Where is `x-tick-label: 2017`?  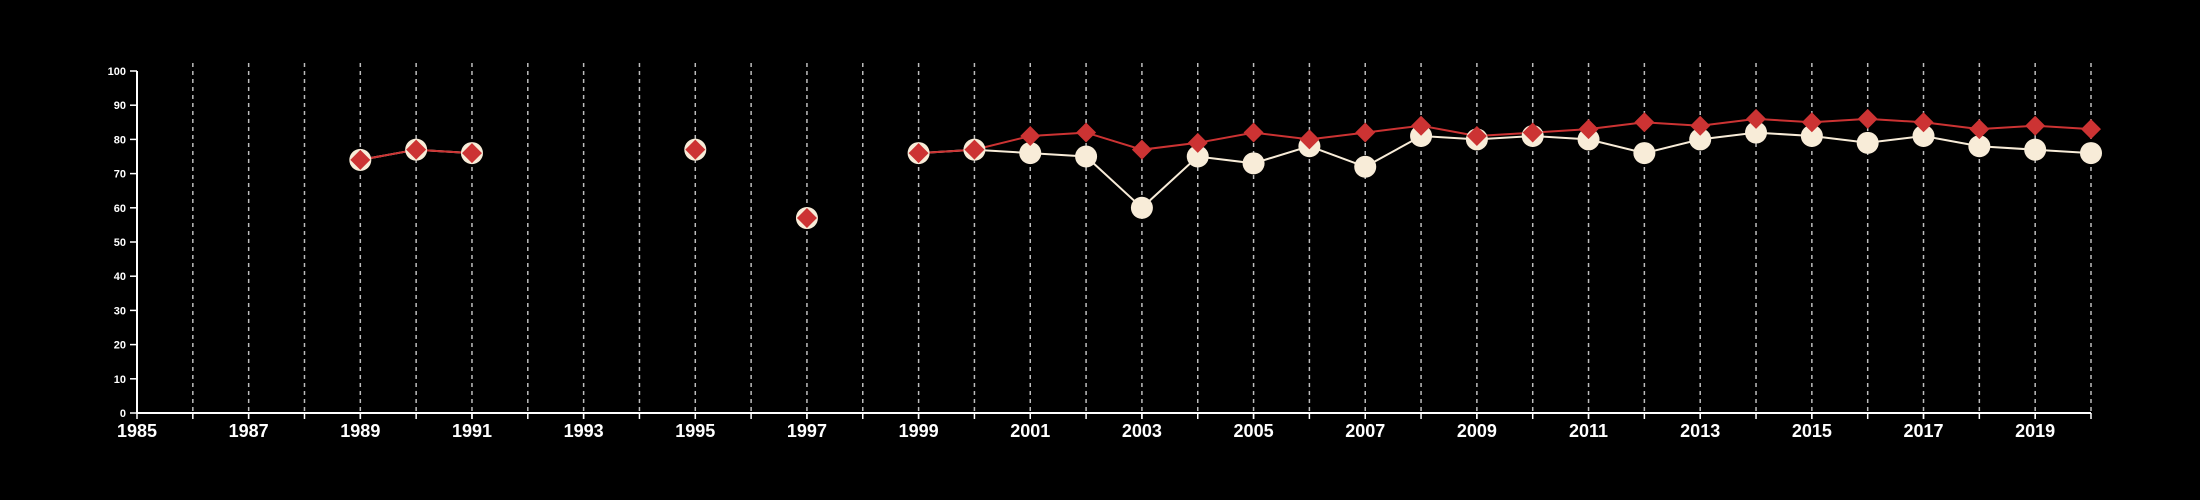
x-tick-label: 2017 is located at coordinates (1923, 431).